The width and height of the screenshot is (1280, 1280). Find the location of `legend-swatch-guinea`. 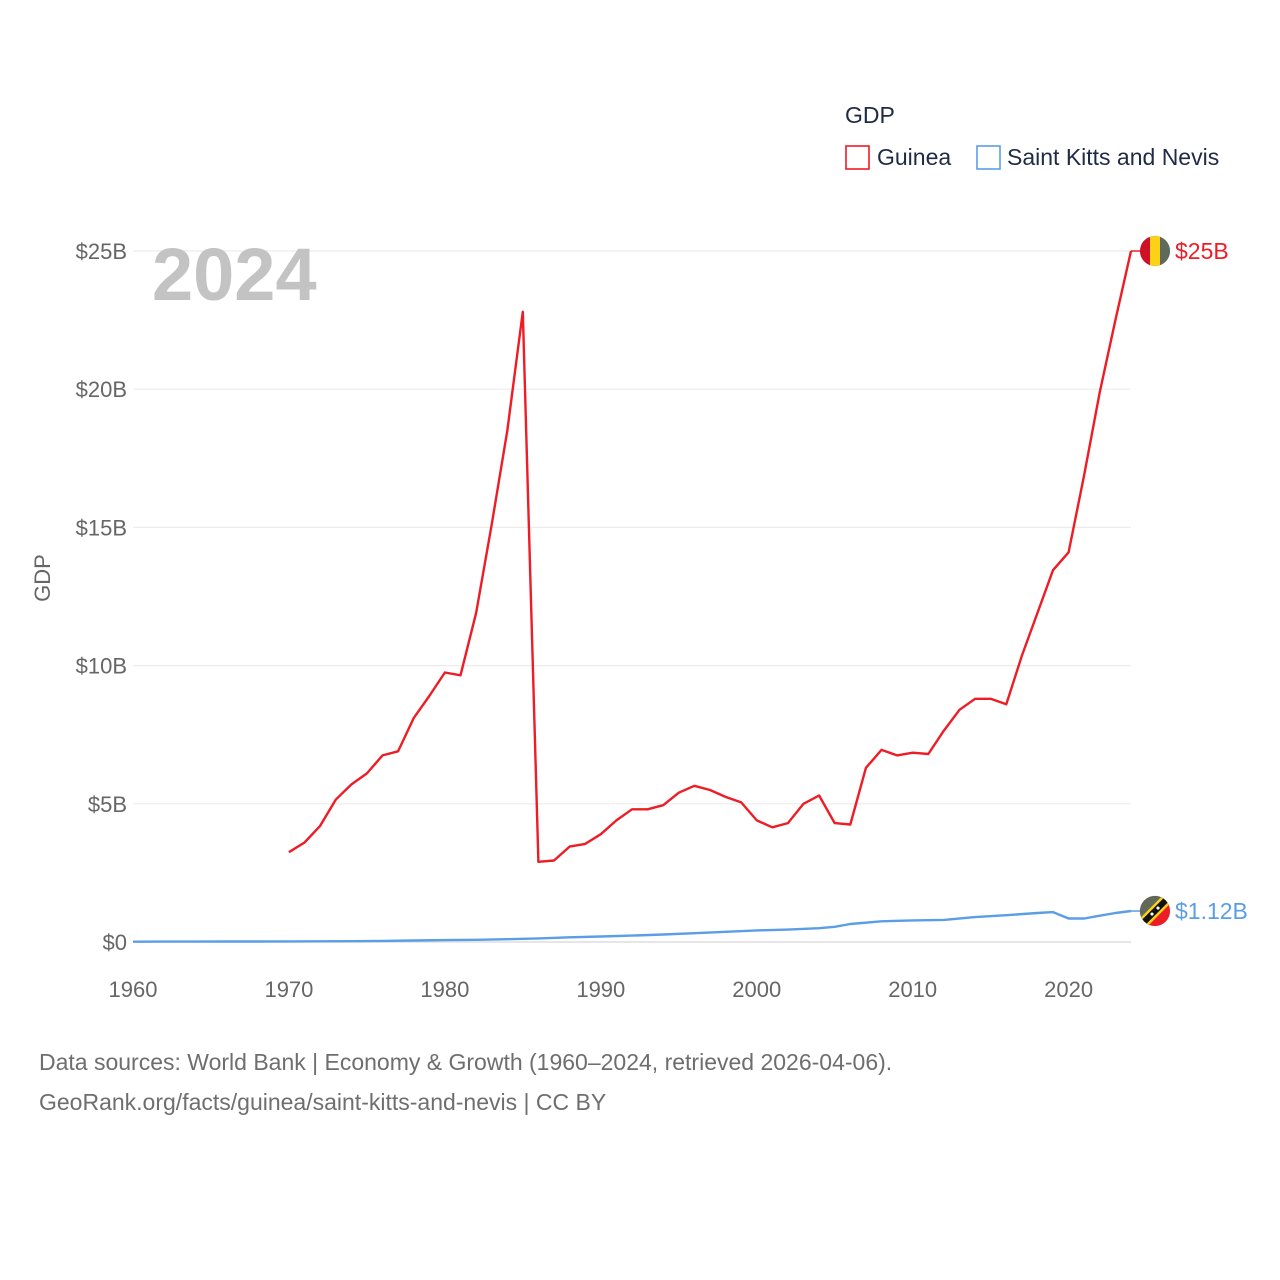

legend-swatch-guinea is located at coordinates (857, 157).